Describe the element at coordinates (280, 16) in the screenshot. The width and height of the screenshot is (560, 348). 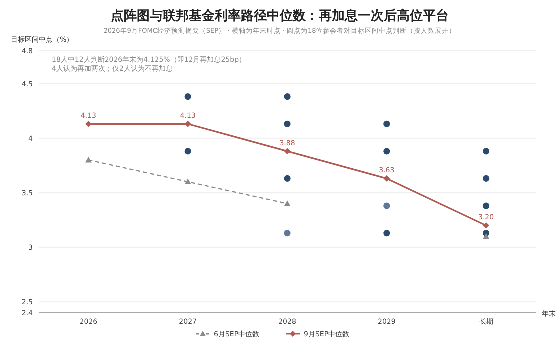
I see `chart-title: 点阵图与联邦基金利率路径中位数：再加息一次后高位平台` at that location.